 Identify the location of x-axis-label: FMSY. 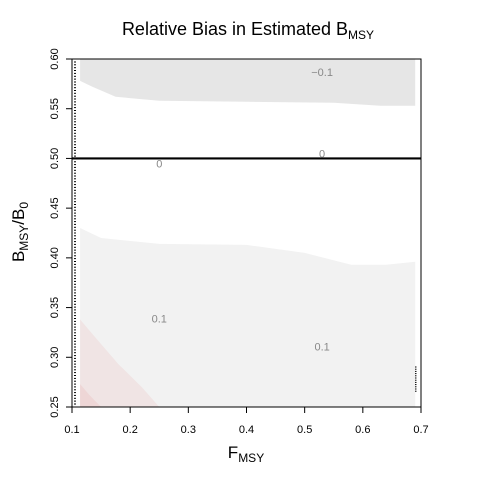
(246, 454).